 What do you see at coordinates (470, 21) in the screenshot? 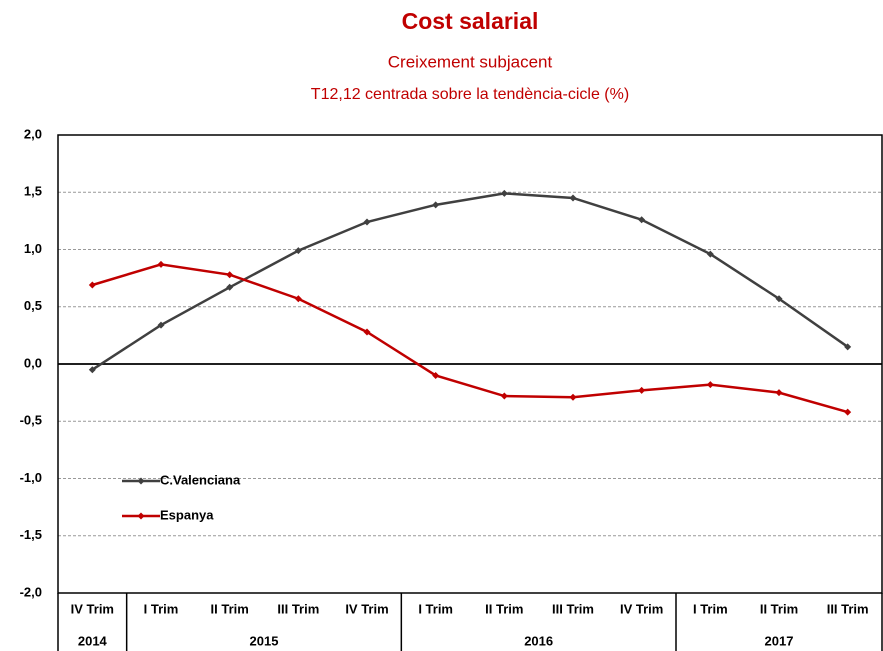
I see `chart-title: Cost salarial` at bounding box center [470, 21].